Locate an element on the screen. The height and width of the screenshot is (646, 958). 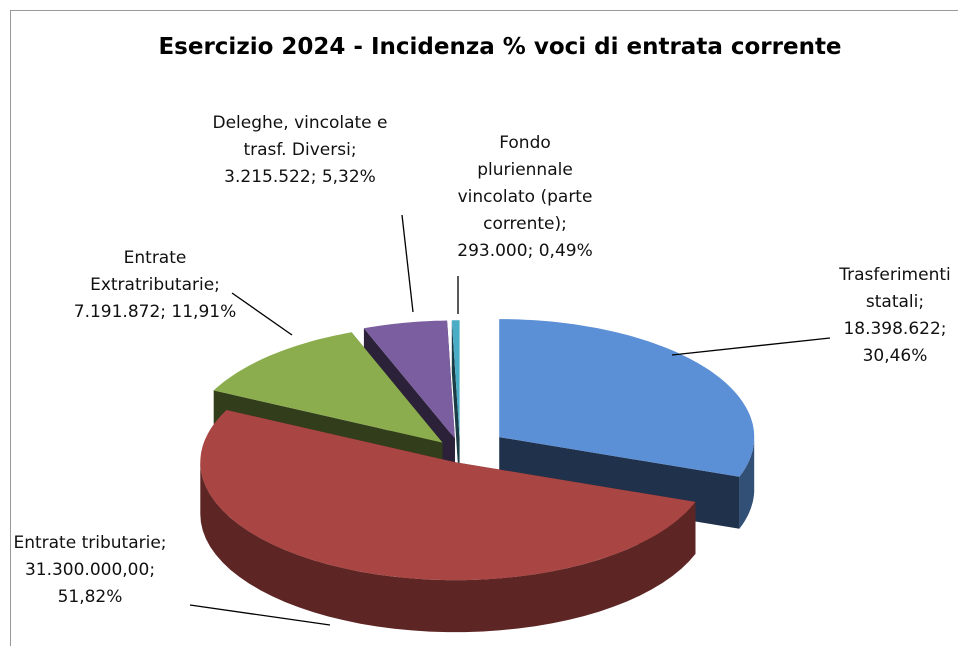
label-part: 11,91% is located at coordinates (204, 312).